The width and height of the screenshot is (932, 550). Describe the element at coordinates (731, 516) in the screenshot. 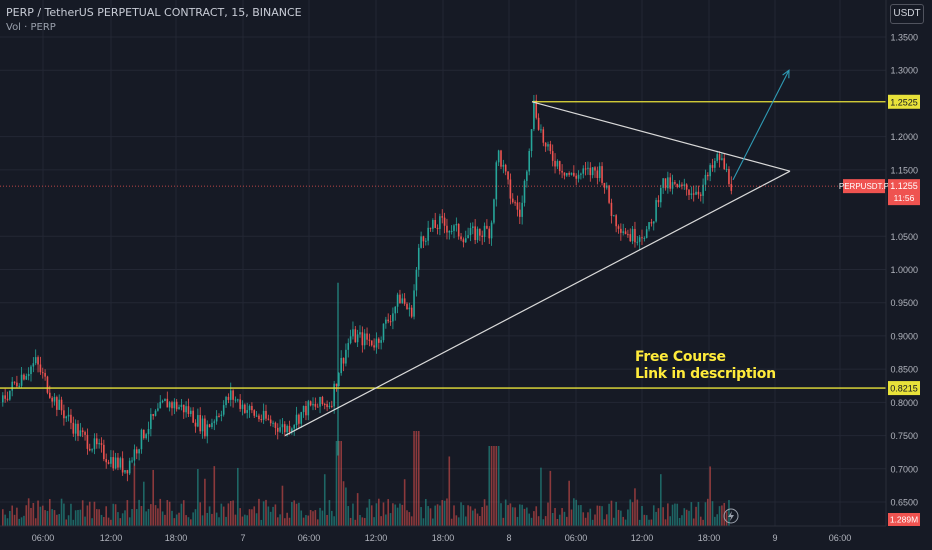

I see `lightning-icon` at that location.